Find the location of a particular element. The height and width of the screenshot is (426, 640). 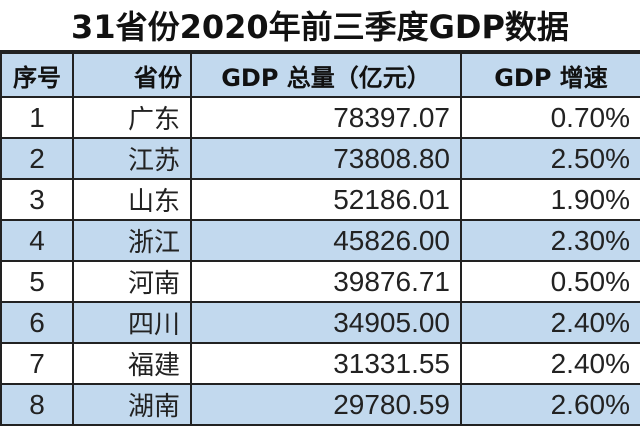

cell-growth: 0.70% is located at coordinates (550, 117).